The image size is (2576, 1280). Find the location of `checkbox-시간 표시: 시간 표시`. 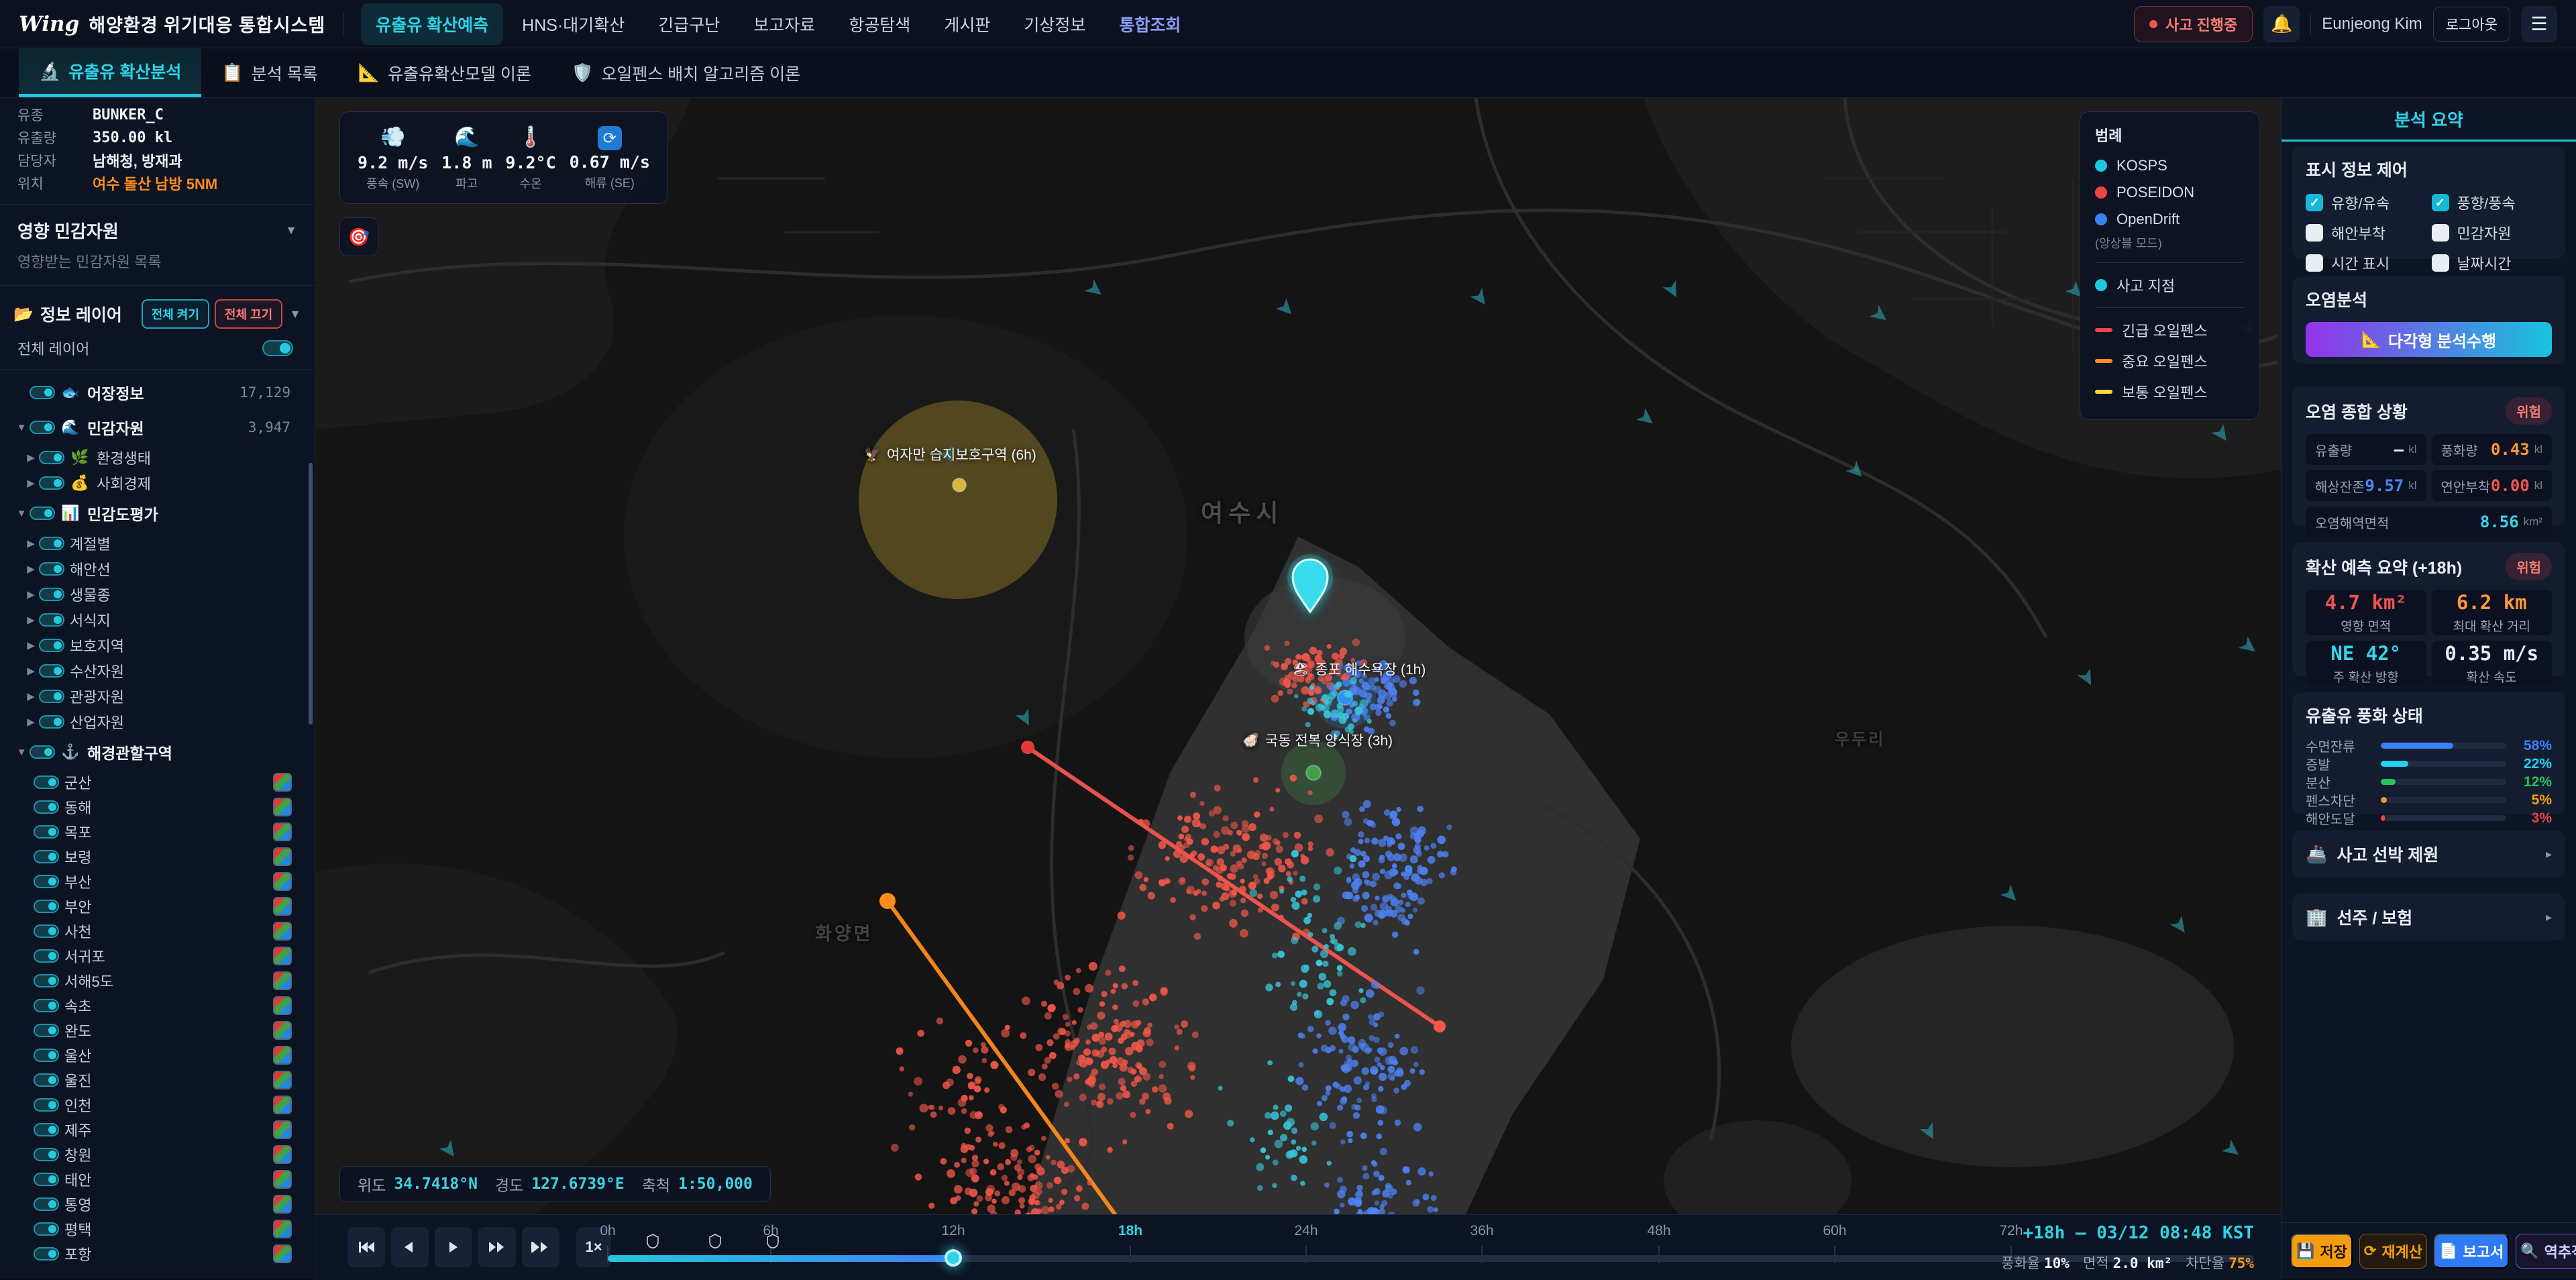

checkbox-시간 표시: 시간 표시 is located at coordinates (2366, 263).